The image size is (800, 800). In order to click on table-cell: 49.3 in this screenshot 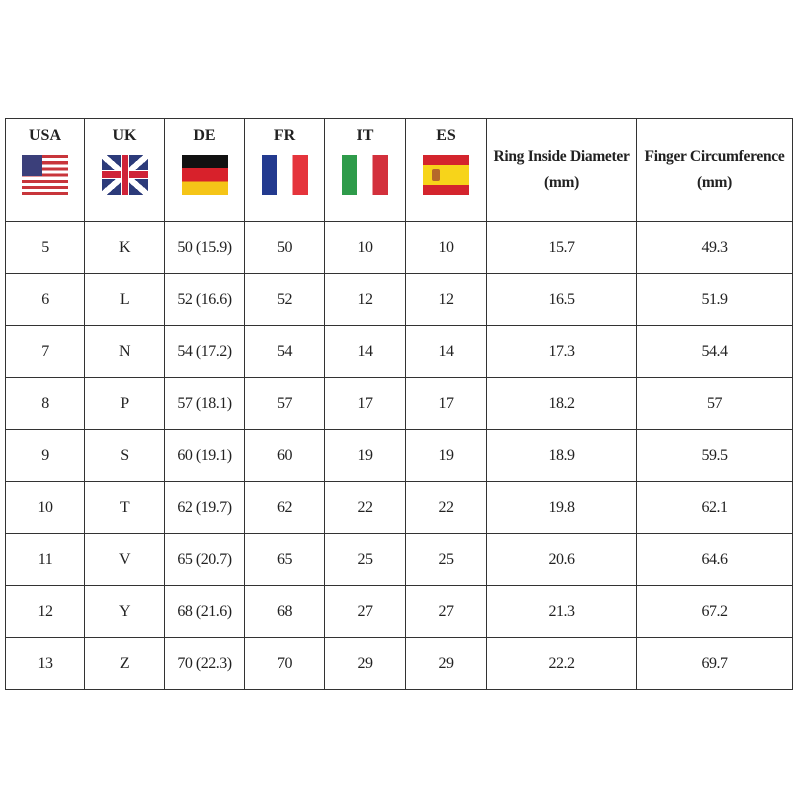, I will do `click(714, 247)`.